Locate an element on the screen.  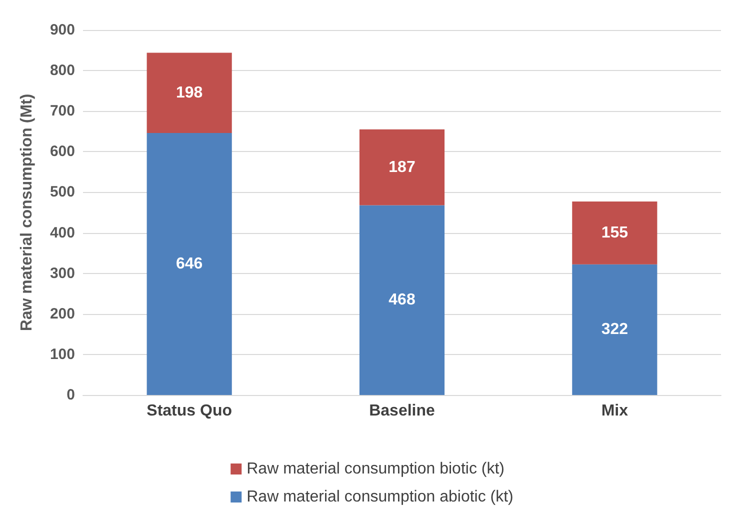
legend-label: Raw material consumption biotic (kt) is located at coordinates (375, 469).